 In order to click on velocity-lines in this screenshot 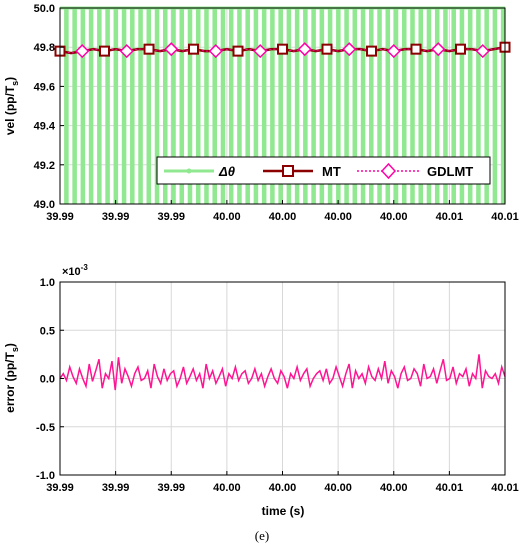, I will do `click(282, 50)`.